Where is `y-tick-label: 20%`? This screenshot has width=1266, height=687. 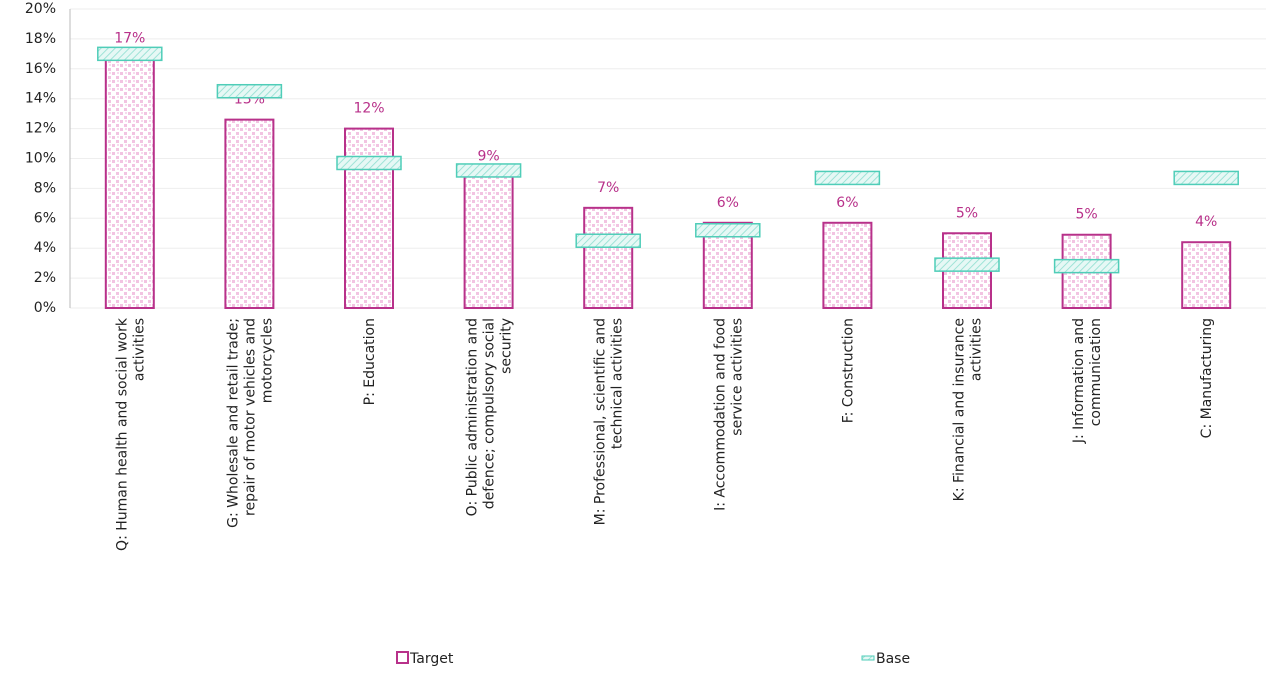
y-tick-label: 20% is located at coordinates (40, 9).